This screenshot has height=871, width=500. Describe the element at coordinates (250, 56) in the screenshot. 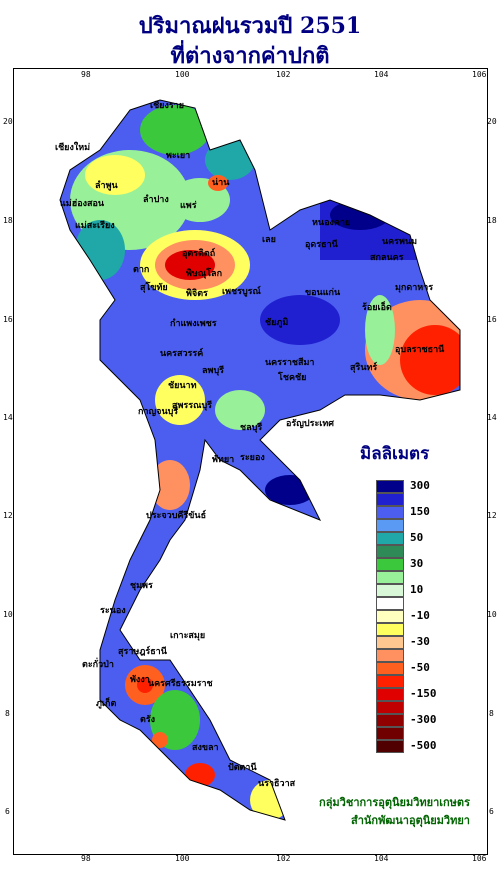

I see `map-title-line2: ที่ต่างจากค่าปกติ` at that location.